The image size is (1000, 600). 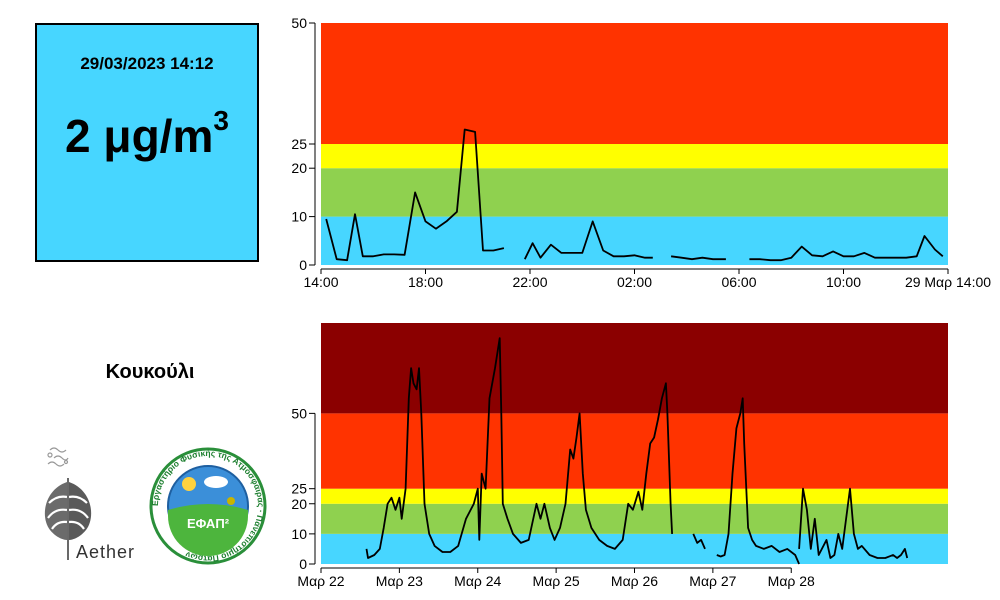 What do you see at coordinates (320, 282) in the screenshot?
I see `x-tick-label: 14:00` at bounding box center [320, 282].